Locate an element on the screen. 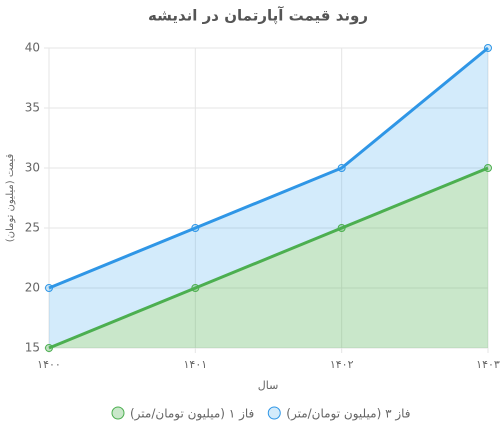 The height and width of the screenshot is (433, 504). y-tick-label: 25 is located at coordinates (32, 228).